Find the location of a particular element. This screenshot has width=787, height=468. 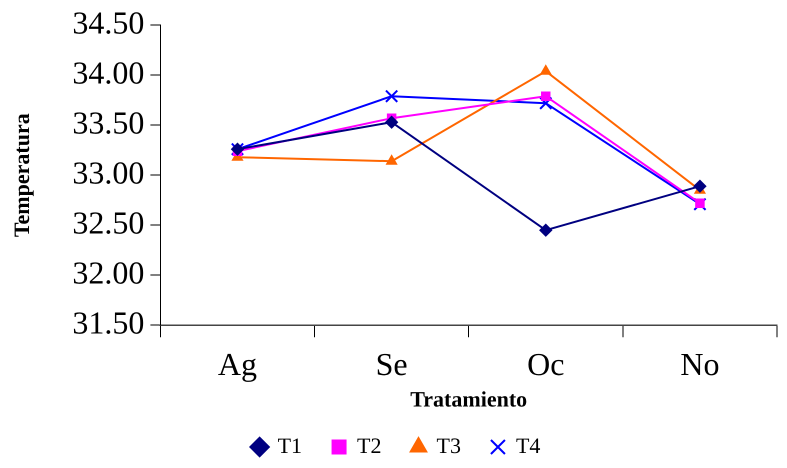

x-tick-label: Se is located at coordinates (392, 364).